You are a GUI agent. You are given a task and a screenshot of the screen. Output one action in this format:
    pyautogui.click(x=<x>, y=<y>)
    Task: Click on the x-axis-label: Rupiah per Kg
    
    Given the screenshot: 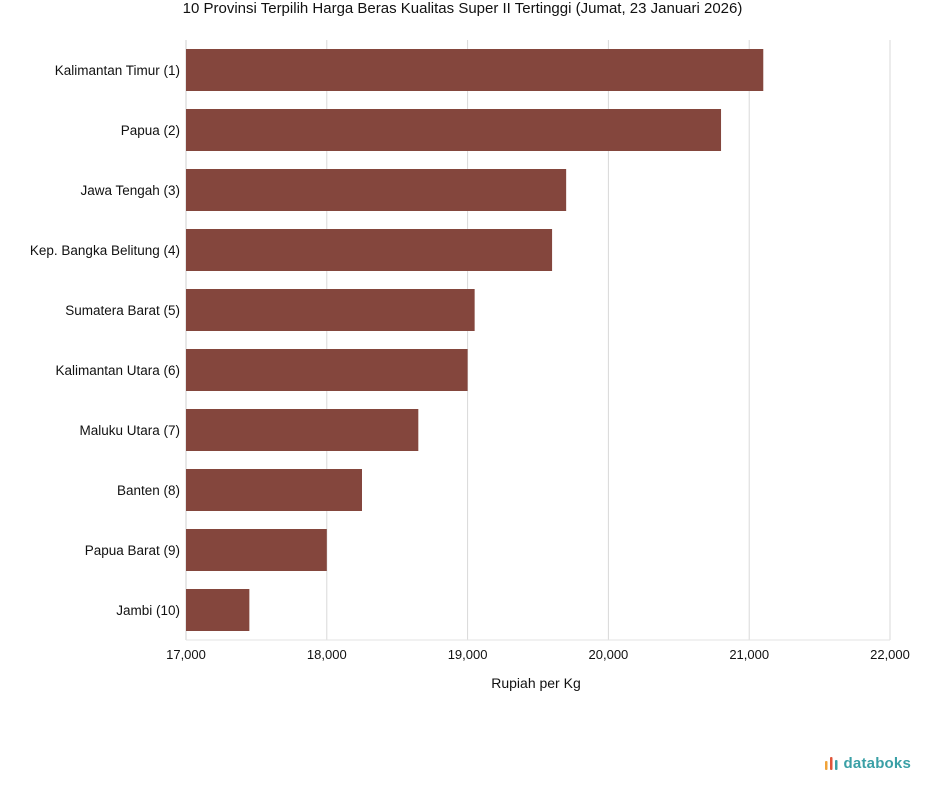 What is the action you would take?
    pyautogui.click(x=536, y=683)
    